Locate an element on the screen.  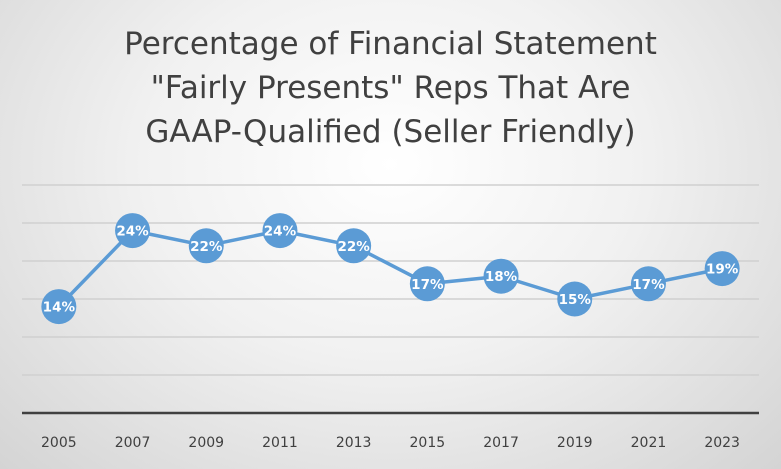
x-tick-label: 2019 is located at coordinates (575, 443).